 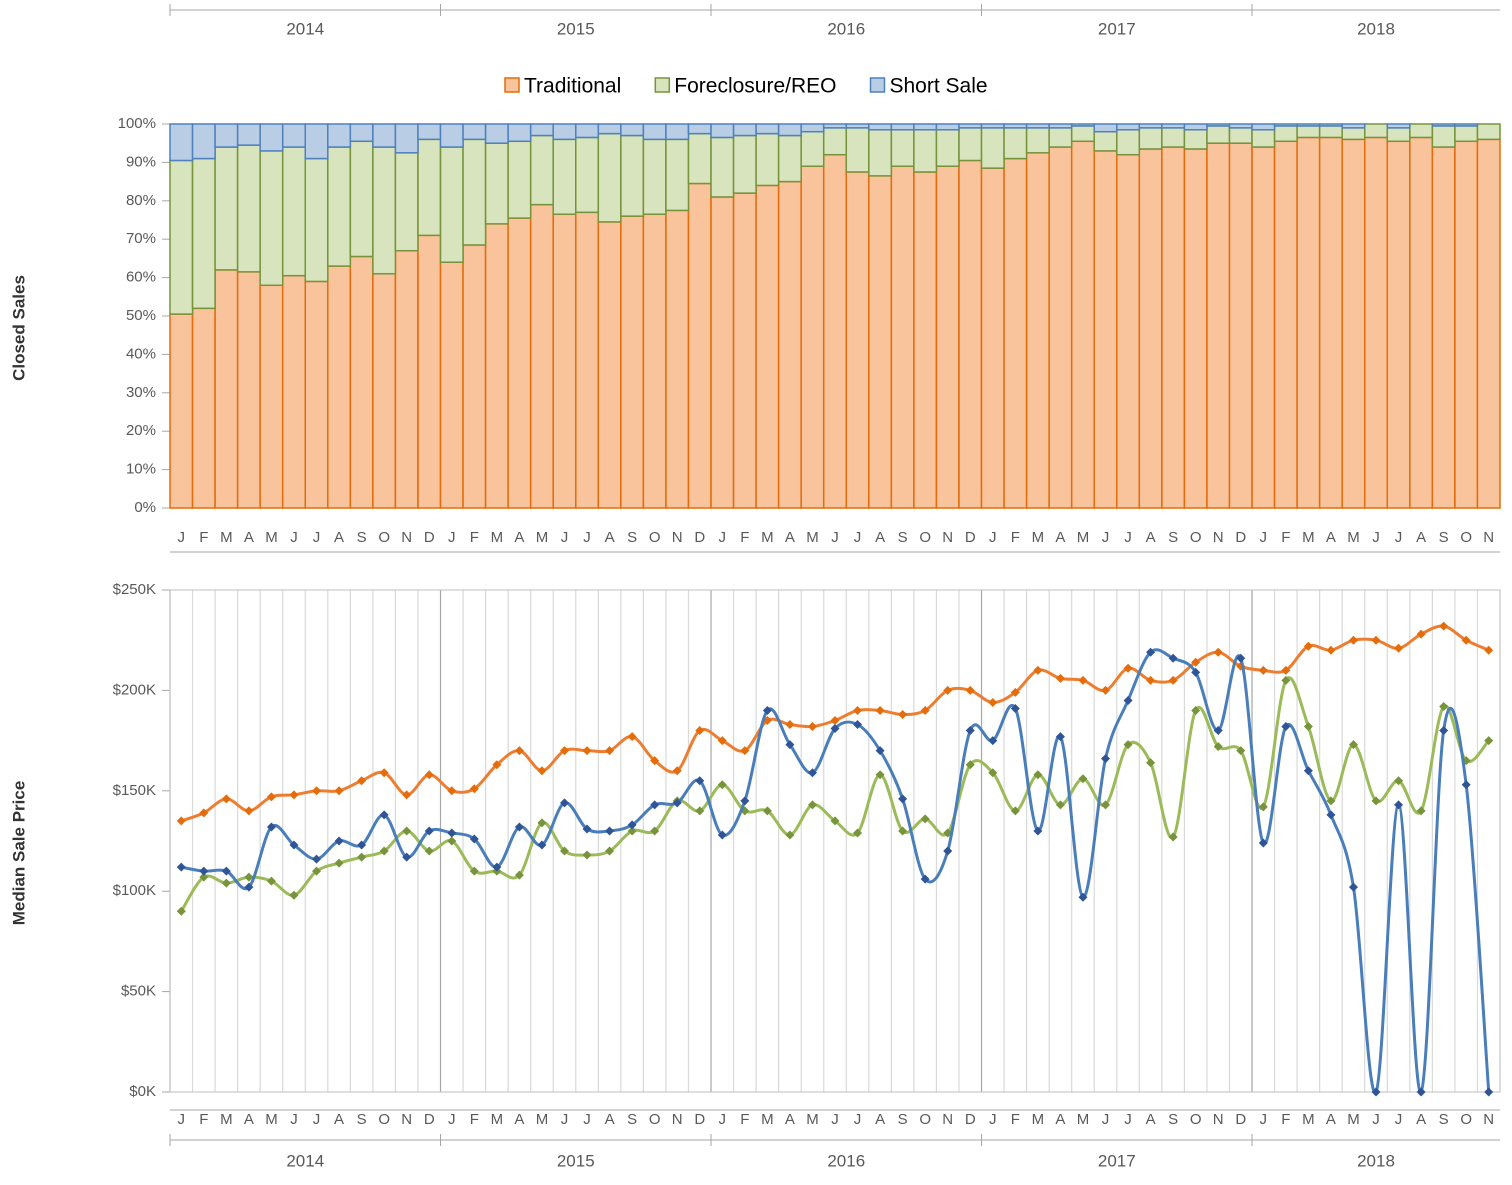 I want to click on y-tick-label: 40%, so click(x=141, y=353).